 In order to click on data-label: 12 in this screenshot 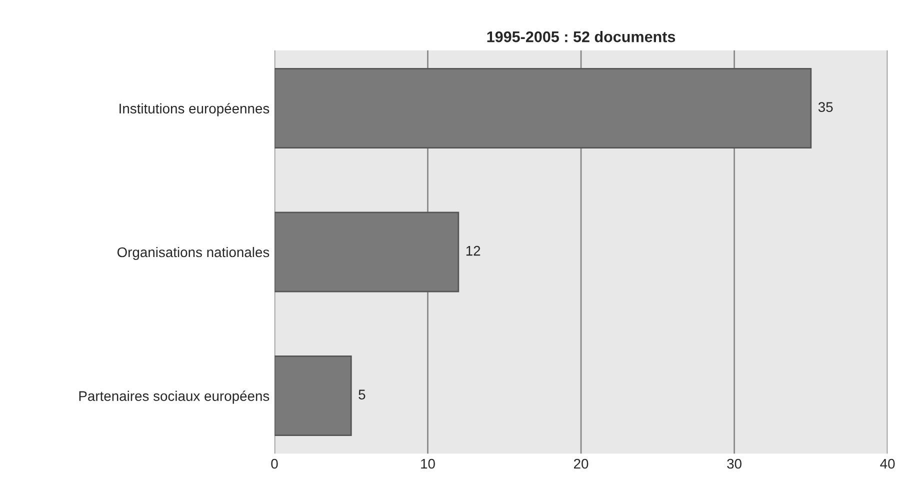, I will do `click(473, 251)`.